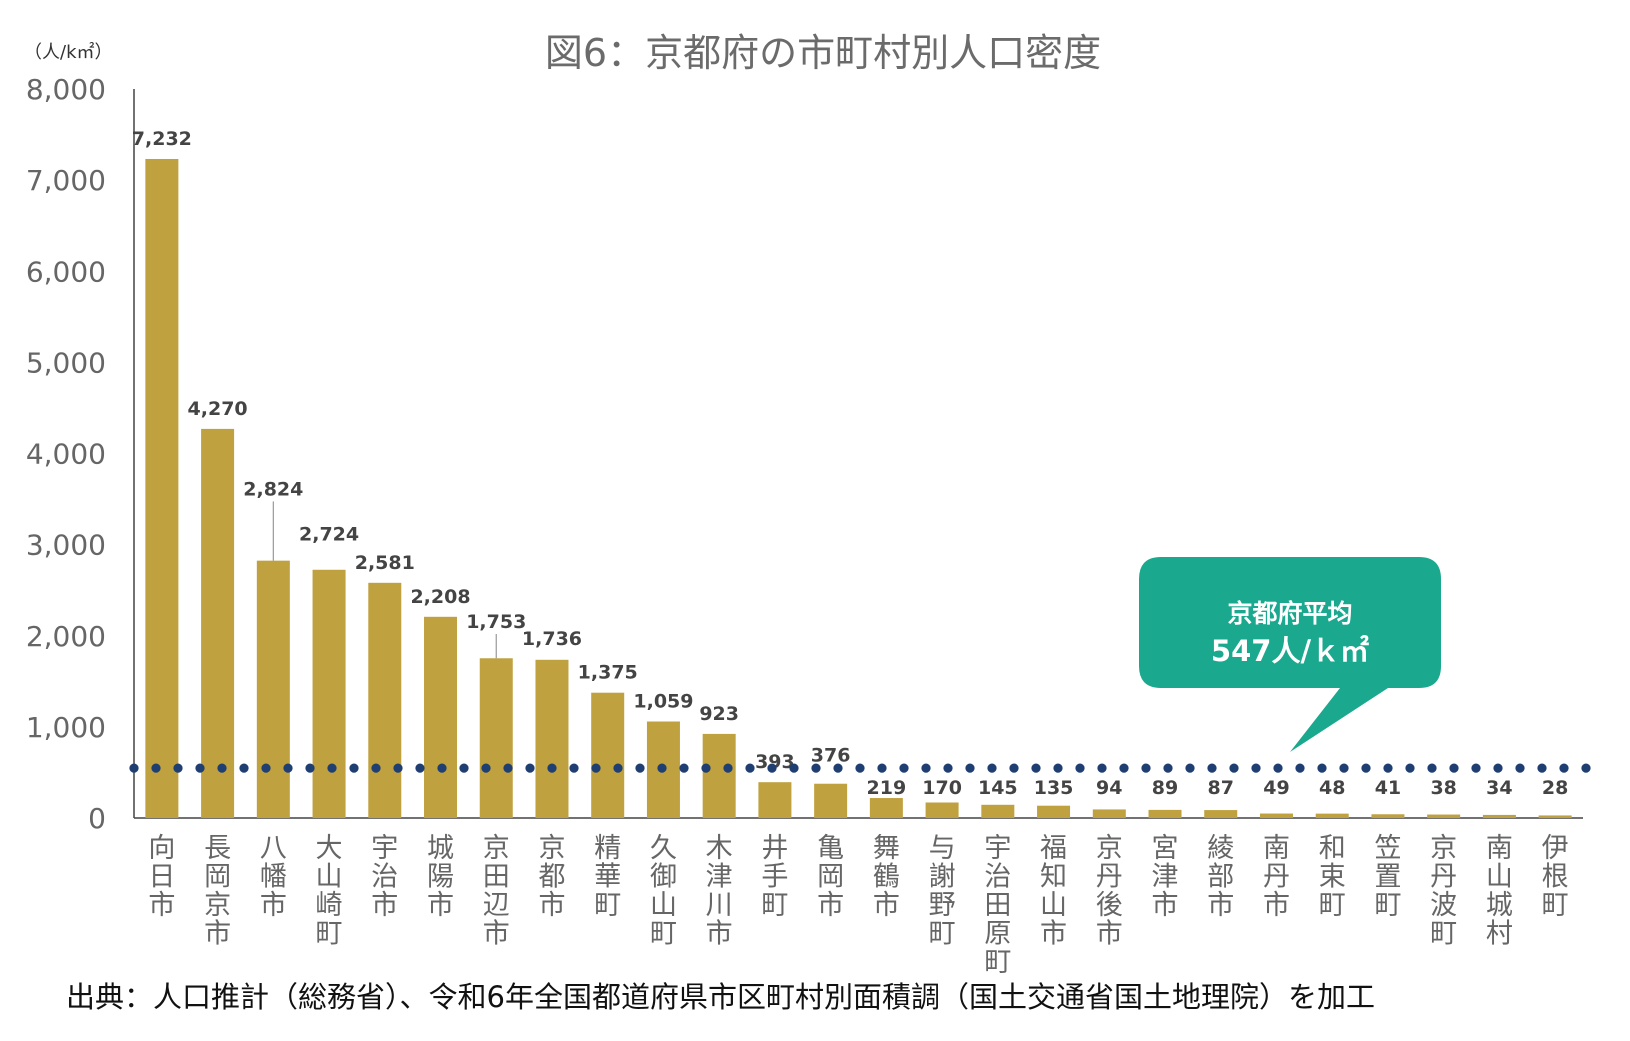  I want to click on value-label: 2,208, so click(440, 597).